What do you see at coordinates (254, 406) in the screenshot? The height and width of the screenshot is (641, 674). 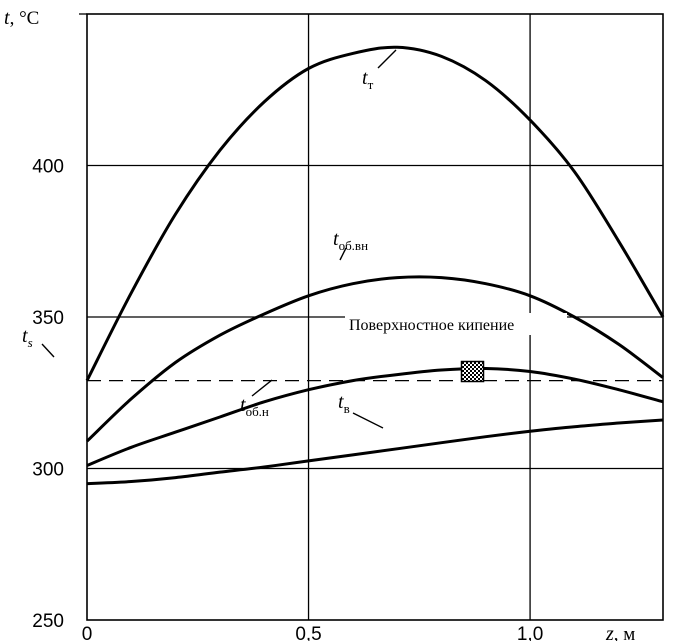 I see `series-label-t-ob-n: tоб.н` at bounding box center [254, 406].